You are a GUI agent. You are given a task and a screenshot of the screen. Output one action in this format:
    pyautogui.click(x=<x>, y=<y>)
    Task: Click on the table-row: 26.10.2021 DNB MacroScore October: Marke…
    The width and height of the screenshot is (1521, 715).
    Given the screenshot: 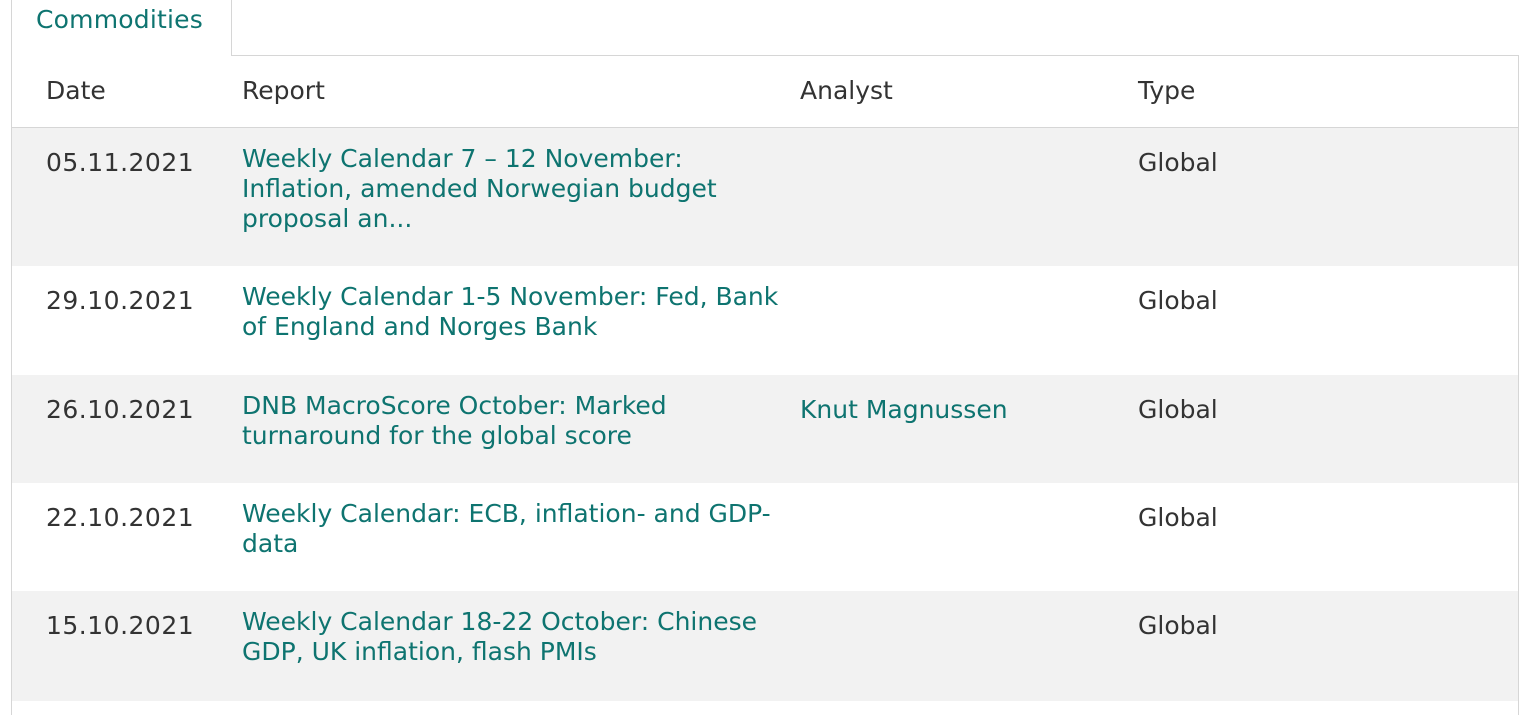 What is the action you would take?
    pyautogui.click(x=765, y=429)
    